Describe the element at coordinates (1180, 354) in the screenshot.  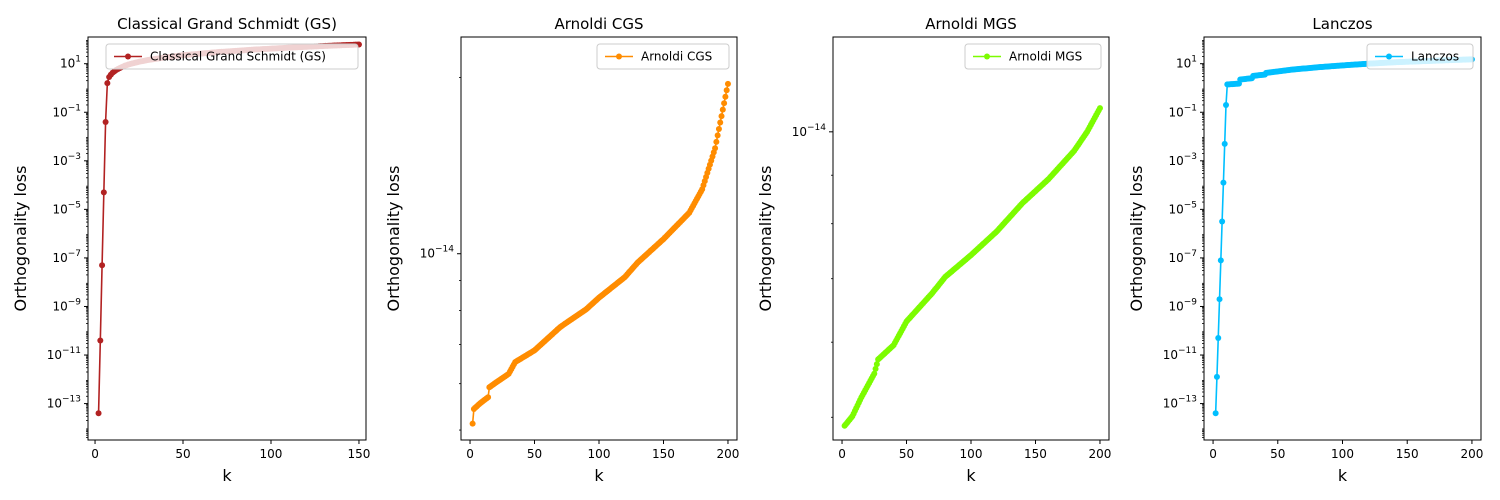
I see `y-tick-label: 10⁻¹¹` at that location.